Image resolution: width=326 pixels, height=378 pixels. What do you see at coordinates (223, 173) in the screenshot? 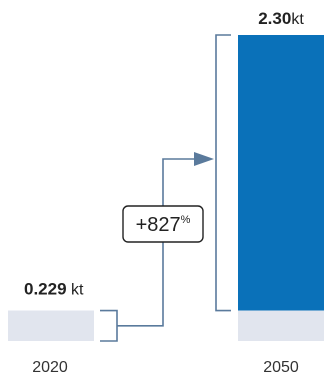
I see `bracket-2050-increment` at bounding box center [223, 173].